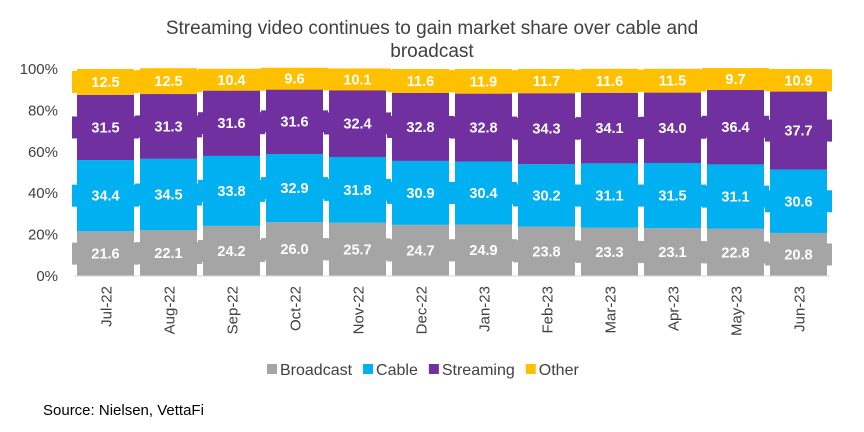  Describe the element at coordinates (105, 197) in the screenshot. I see `data-label-cable: 34.4` at that location.